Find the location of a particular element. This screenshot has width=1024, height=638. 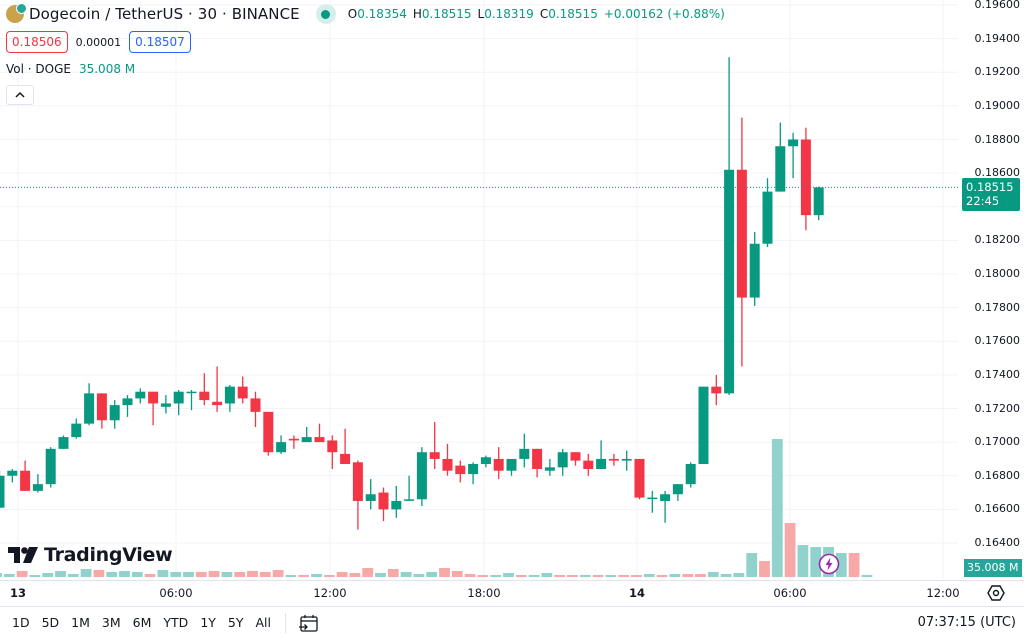

range-button-ytd: YTD is located at coordinates (176, 622).